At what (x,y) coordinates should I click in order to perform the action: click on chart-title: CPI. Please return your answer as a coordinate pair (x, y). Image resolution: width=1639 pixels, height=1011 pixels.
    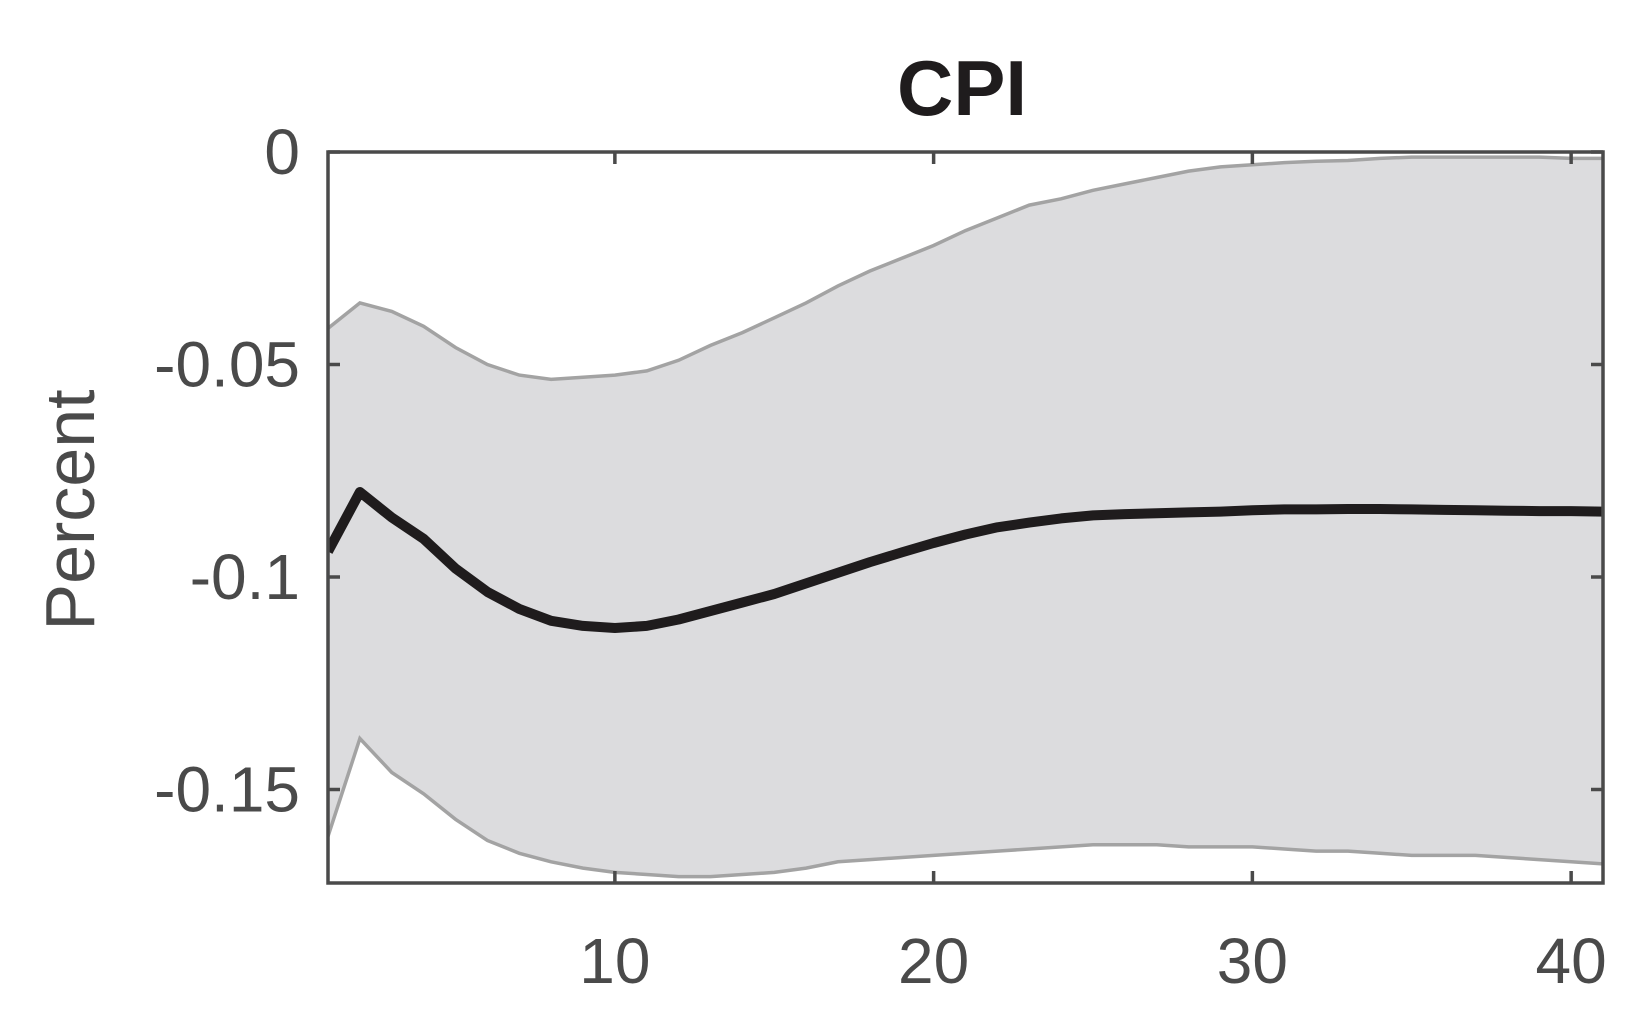
    Looking at the image, I should click on (962, 88).